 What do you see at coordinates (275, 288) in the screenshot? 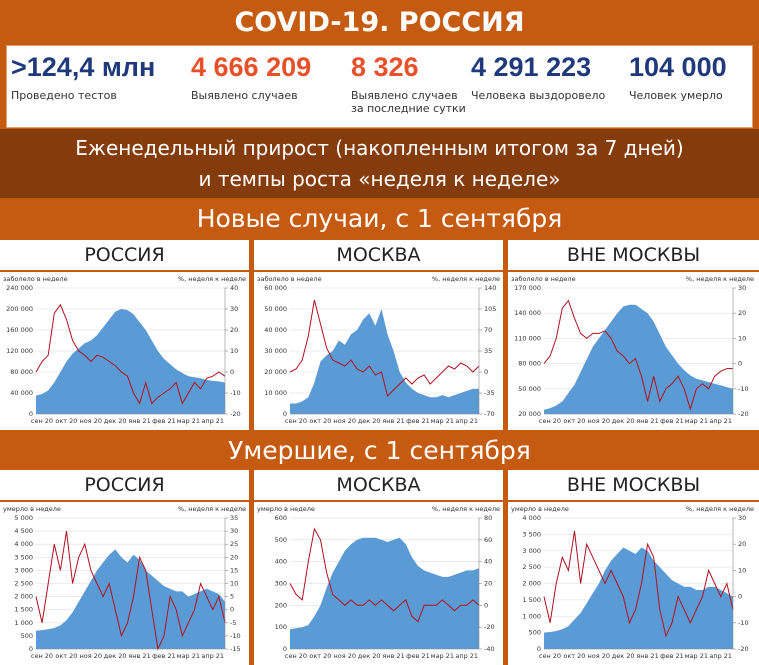
I see `y-tick-label: 60 000` at bounding box center [275, 288].